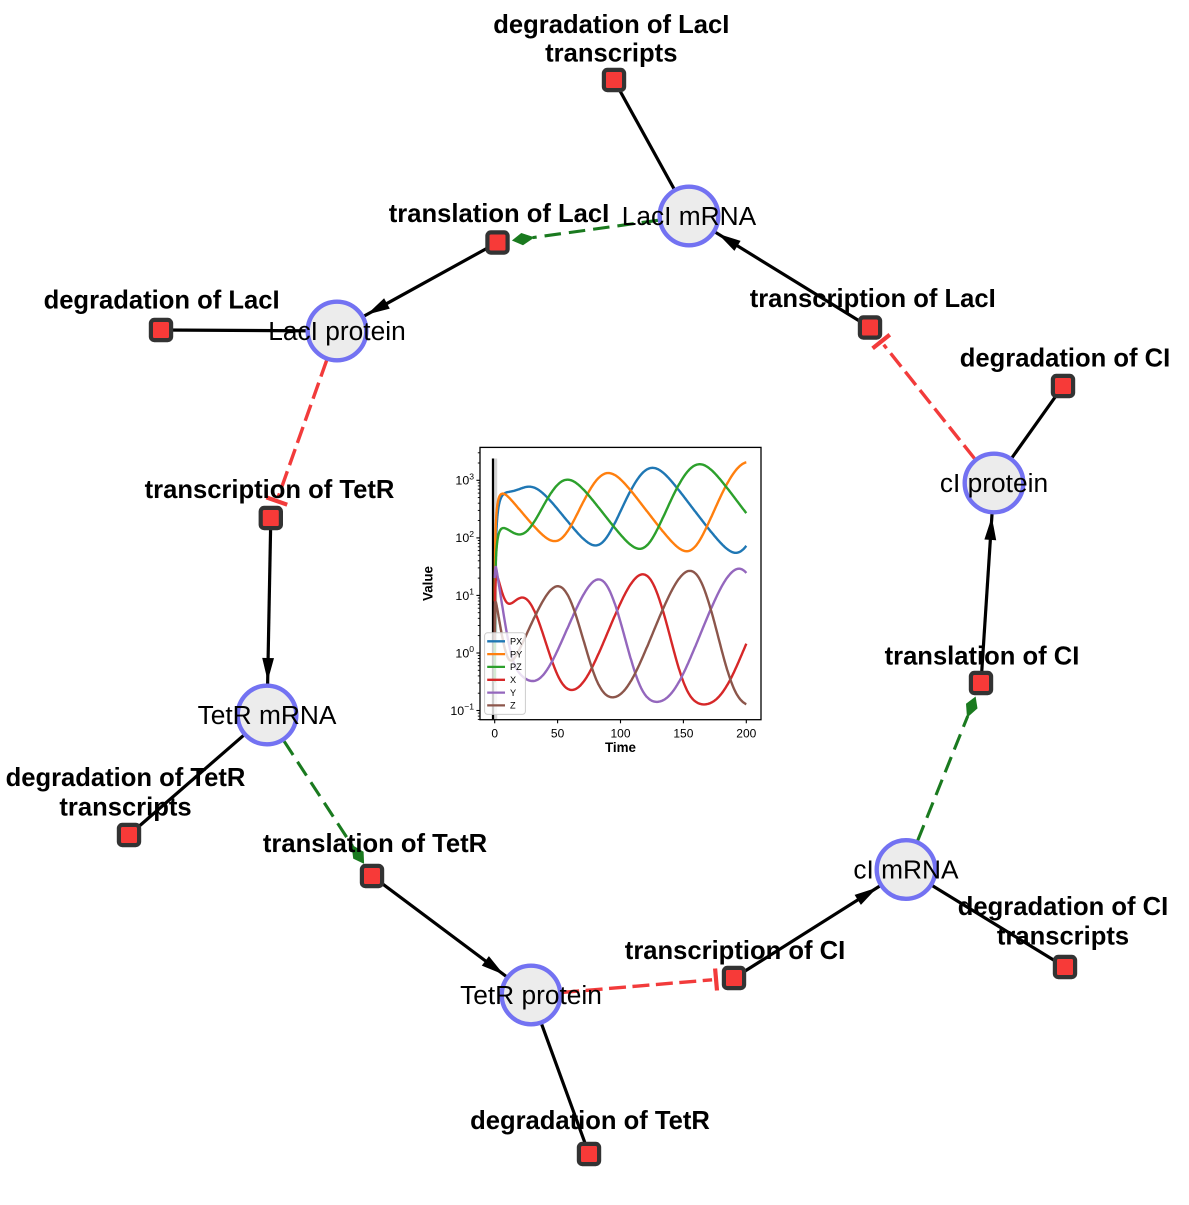 Image resolution: width=1189 pixels, height=1205 pixels. What do you see at coordinates (516, 654) in the screenshot?
I see `svg-text: PY` at bounding box center [516, 654].